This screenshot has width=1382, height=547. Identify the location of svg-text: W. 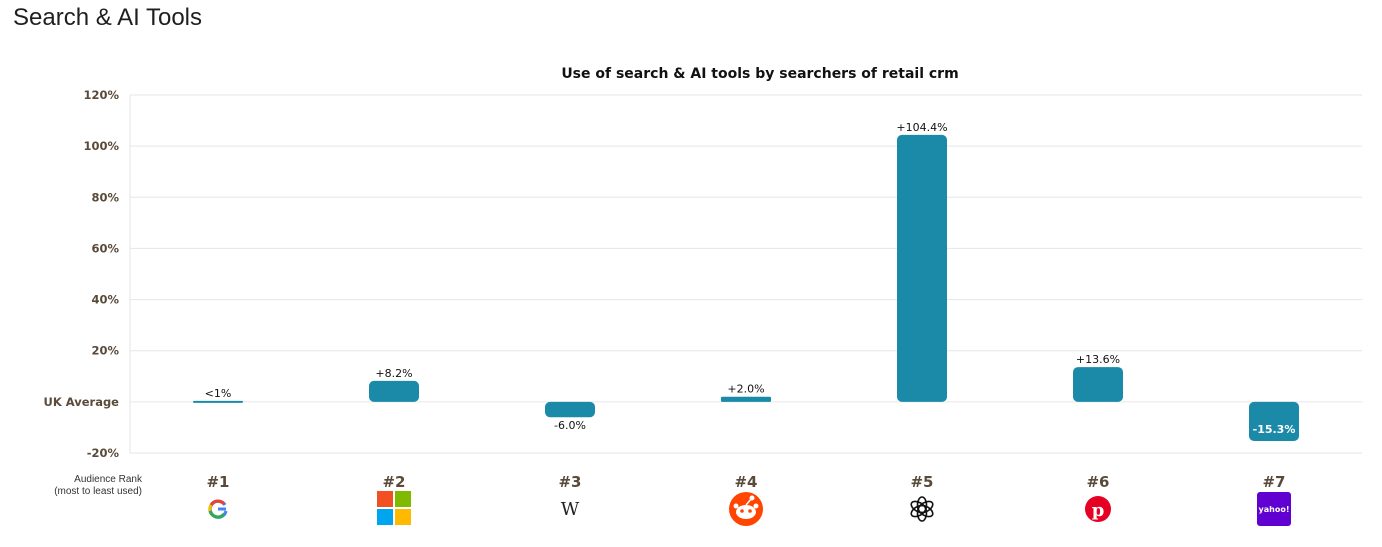
(570, 509).